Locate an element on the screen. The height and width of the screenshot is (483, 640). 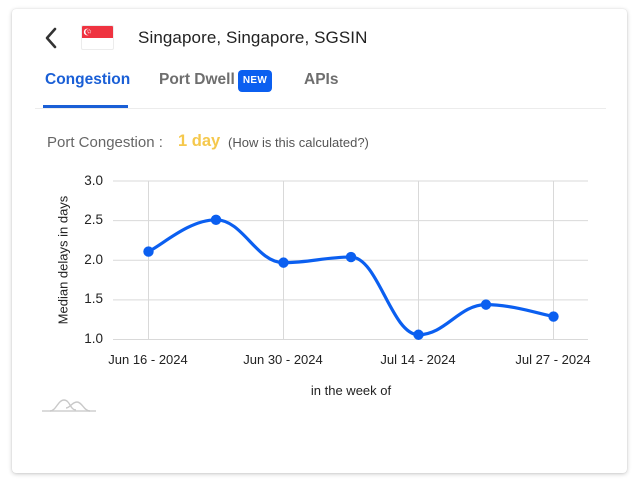
port-congestion-label: Port Congestion : is located at coordinates (105, 142).